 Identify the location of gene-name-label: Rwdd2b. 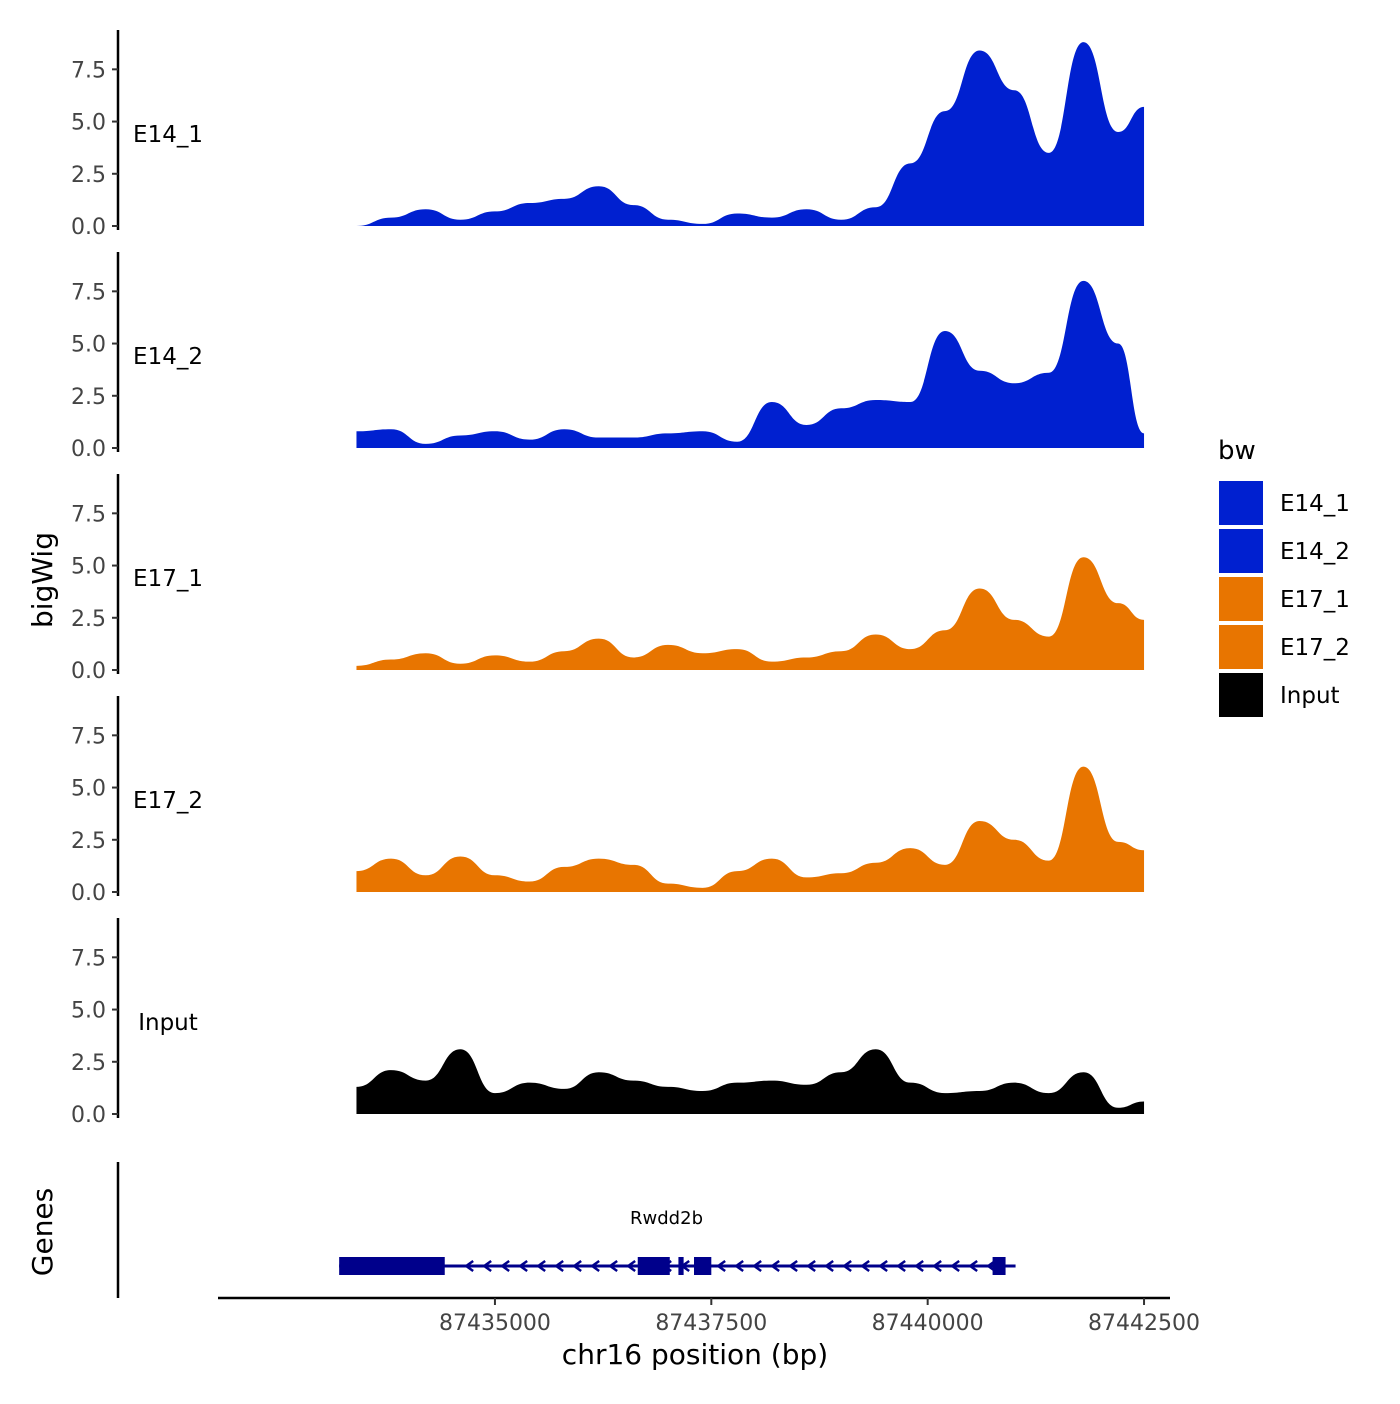
(666, 1218).